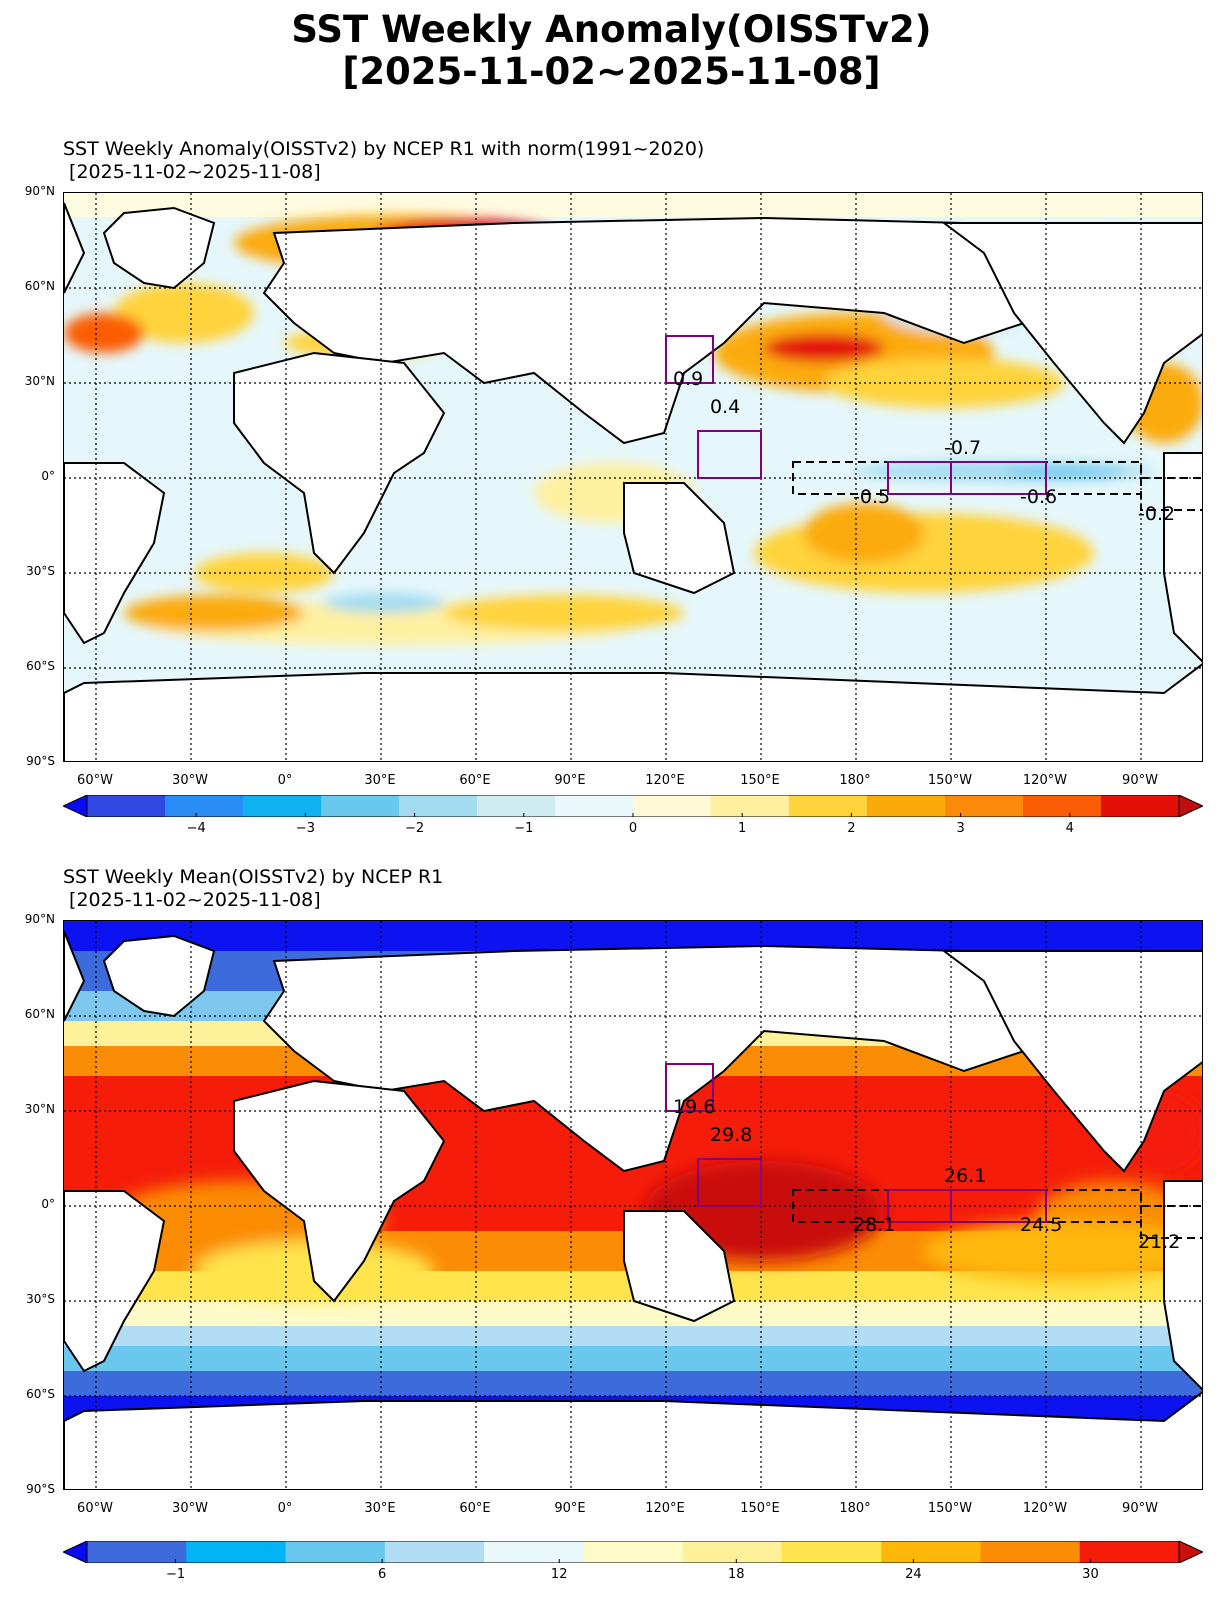 The height and width of the screenshot is (1620, 1223). What do you see at coordinates (913, 1574) in the screenshot?
I see `colorbar-tick-label: 24` at bounding box center [913, 1574].